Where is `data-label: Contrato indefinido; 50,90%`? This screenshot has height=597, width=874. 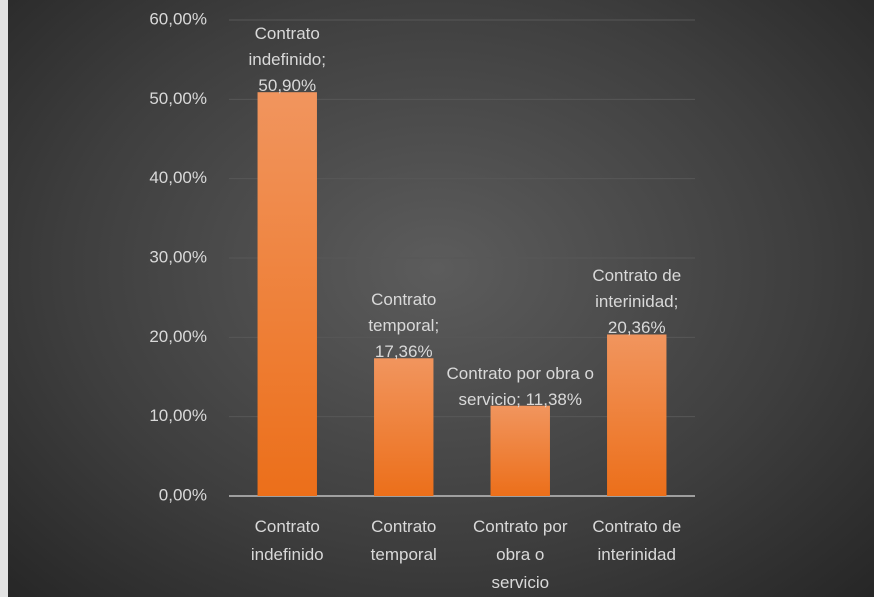
data-label: Contrato indefinido; 50,90% is located at coordinates (287, 60).